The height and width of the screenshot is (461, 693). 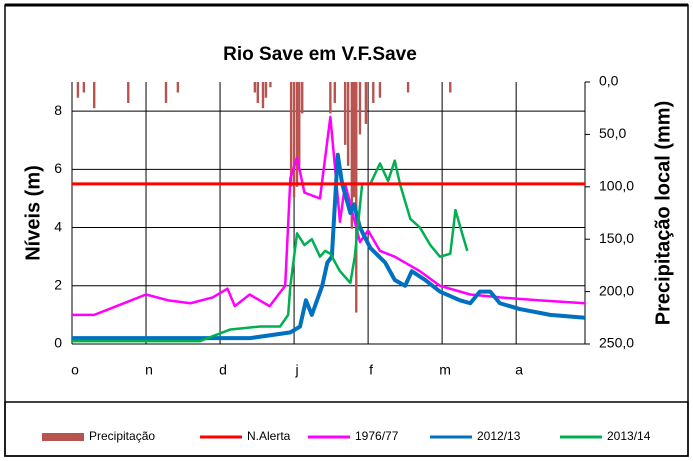 I want to click on legend-swatch, so click(x=63, y=437).